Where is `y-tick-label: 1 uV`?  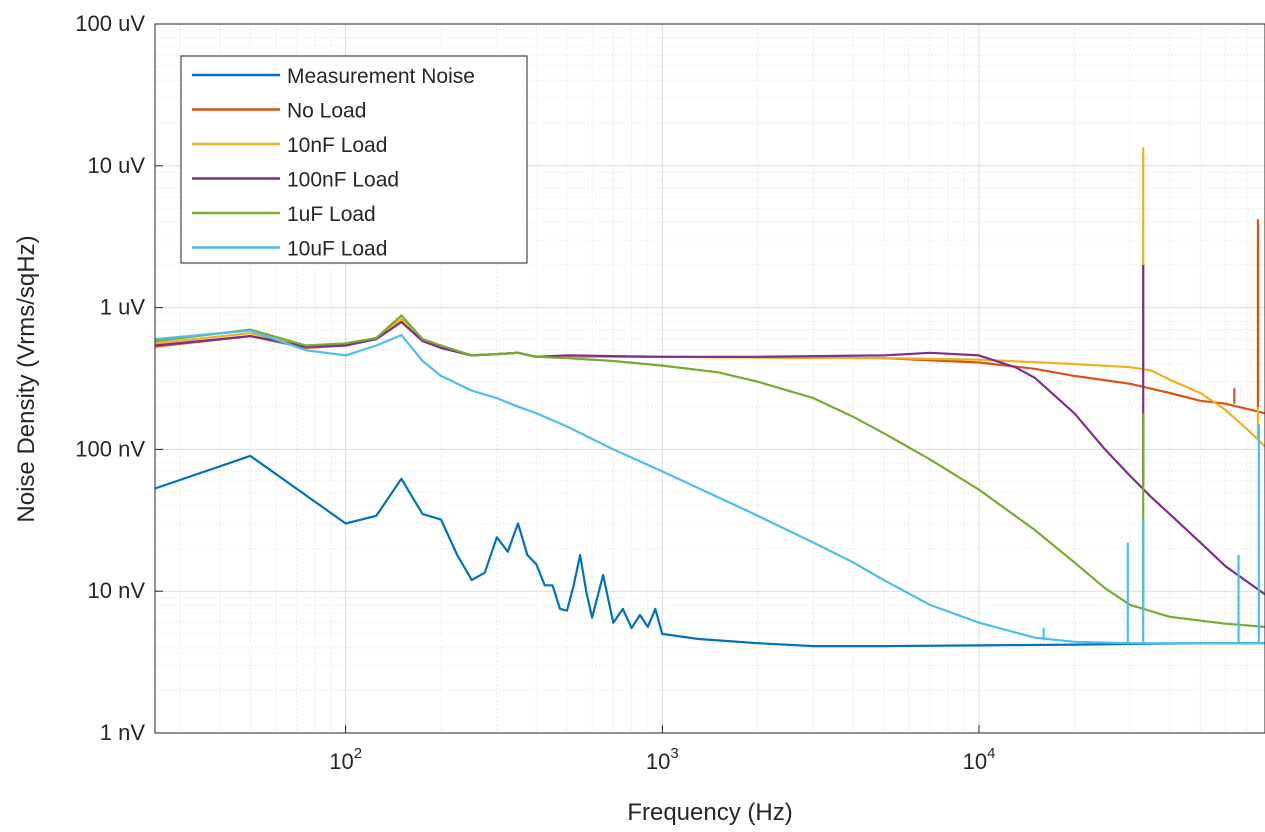
y-tick-label: 1 uV is located at coordinates (123, 307).